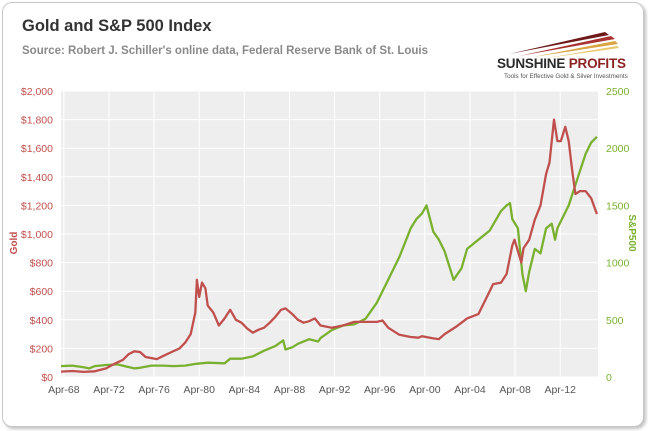 This screenshot has height=431, width=648. Describe the element at coordinates (37, 92) in the screenshot. I see `left-tick-label: $2,000` at that location.